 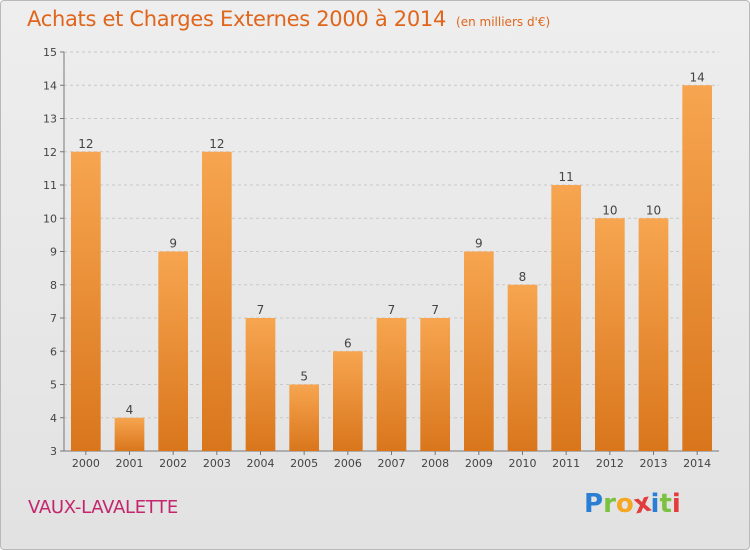 I want to click on data-label: 11, so click(x=566, y=177).